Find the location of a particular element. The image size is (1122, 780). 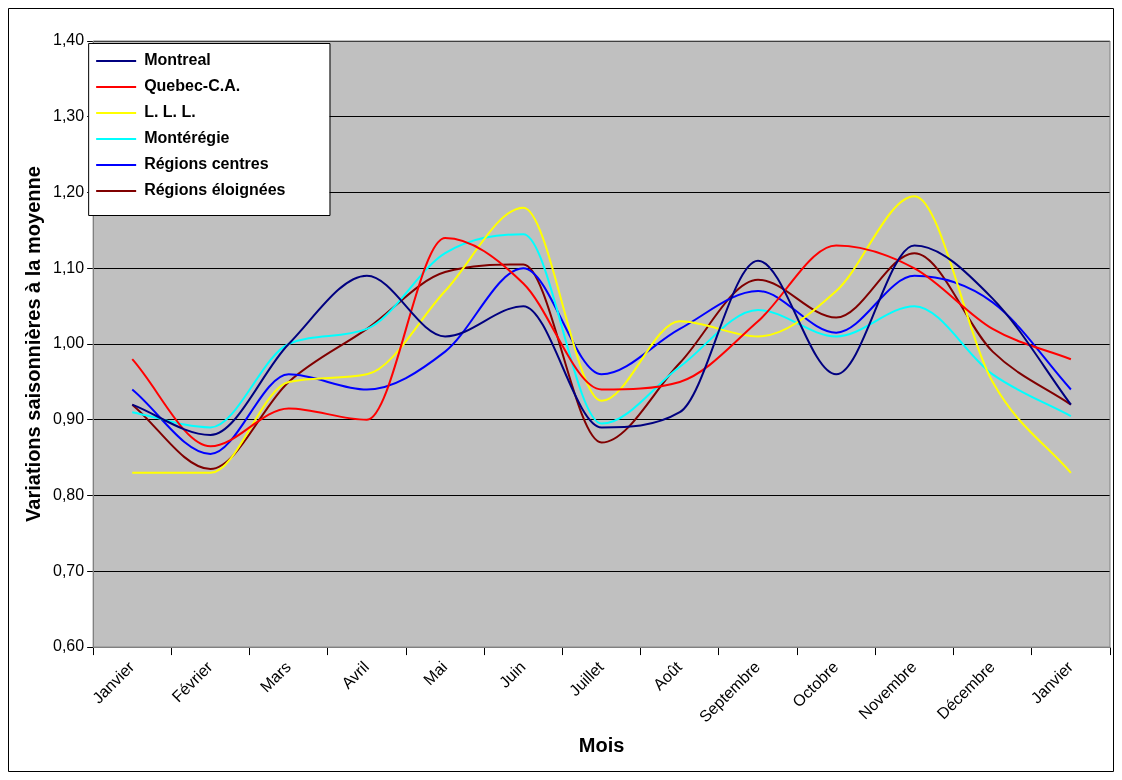

y-tick-label: 0,80 is located at coordinates (69, 494).